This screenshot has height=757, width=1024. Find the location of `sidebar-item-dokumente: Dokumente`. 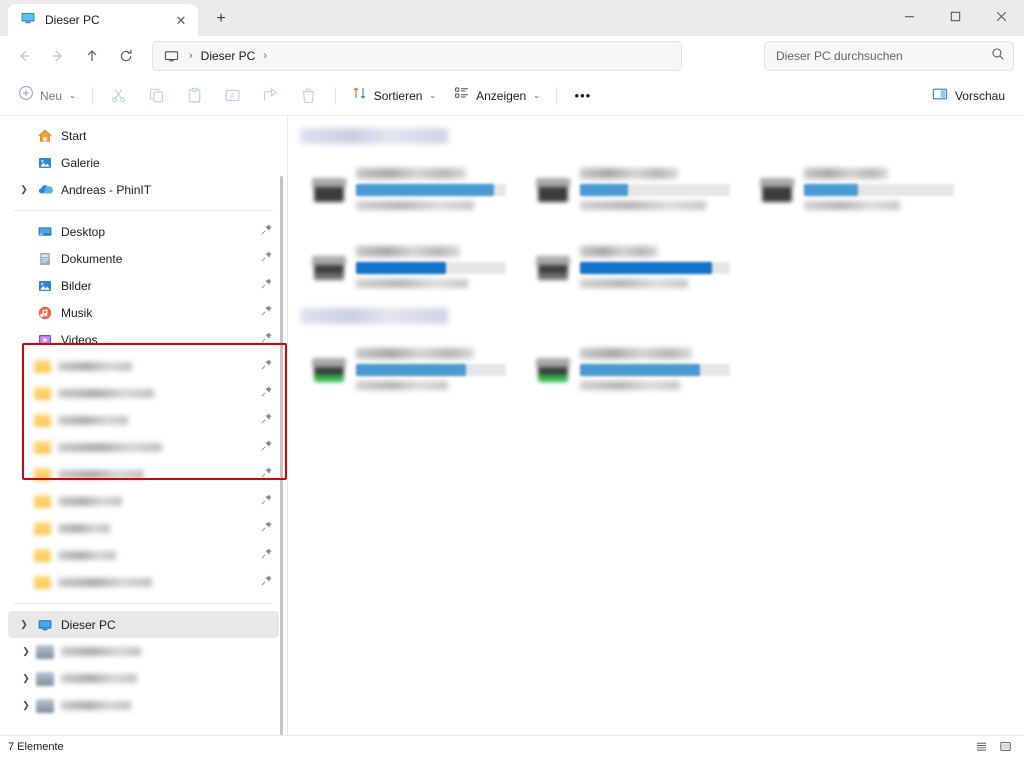

sidebar-item-dokumente: Dokumente is located at coordinates (143, 258).